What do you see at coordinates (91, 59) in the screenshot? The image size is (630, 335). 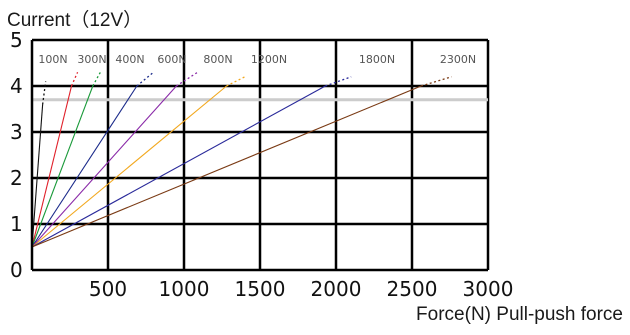 I see `series-label-300N: 300N` at bounding box center [91, 59].